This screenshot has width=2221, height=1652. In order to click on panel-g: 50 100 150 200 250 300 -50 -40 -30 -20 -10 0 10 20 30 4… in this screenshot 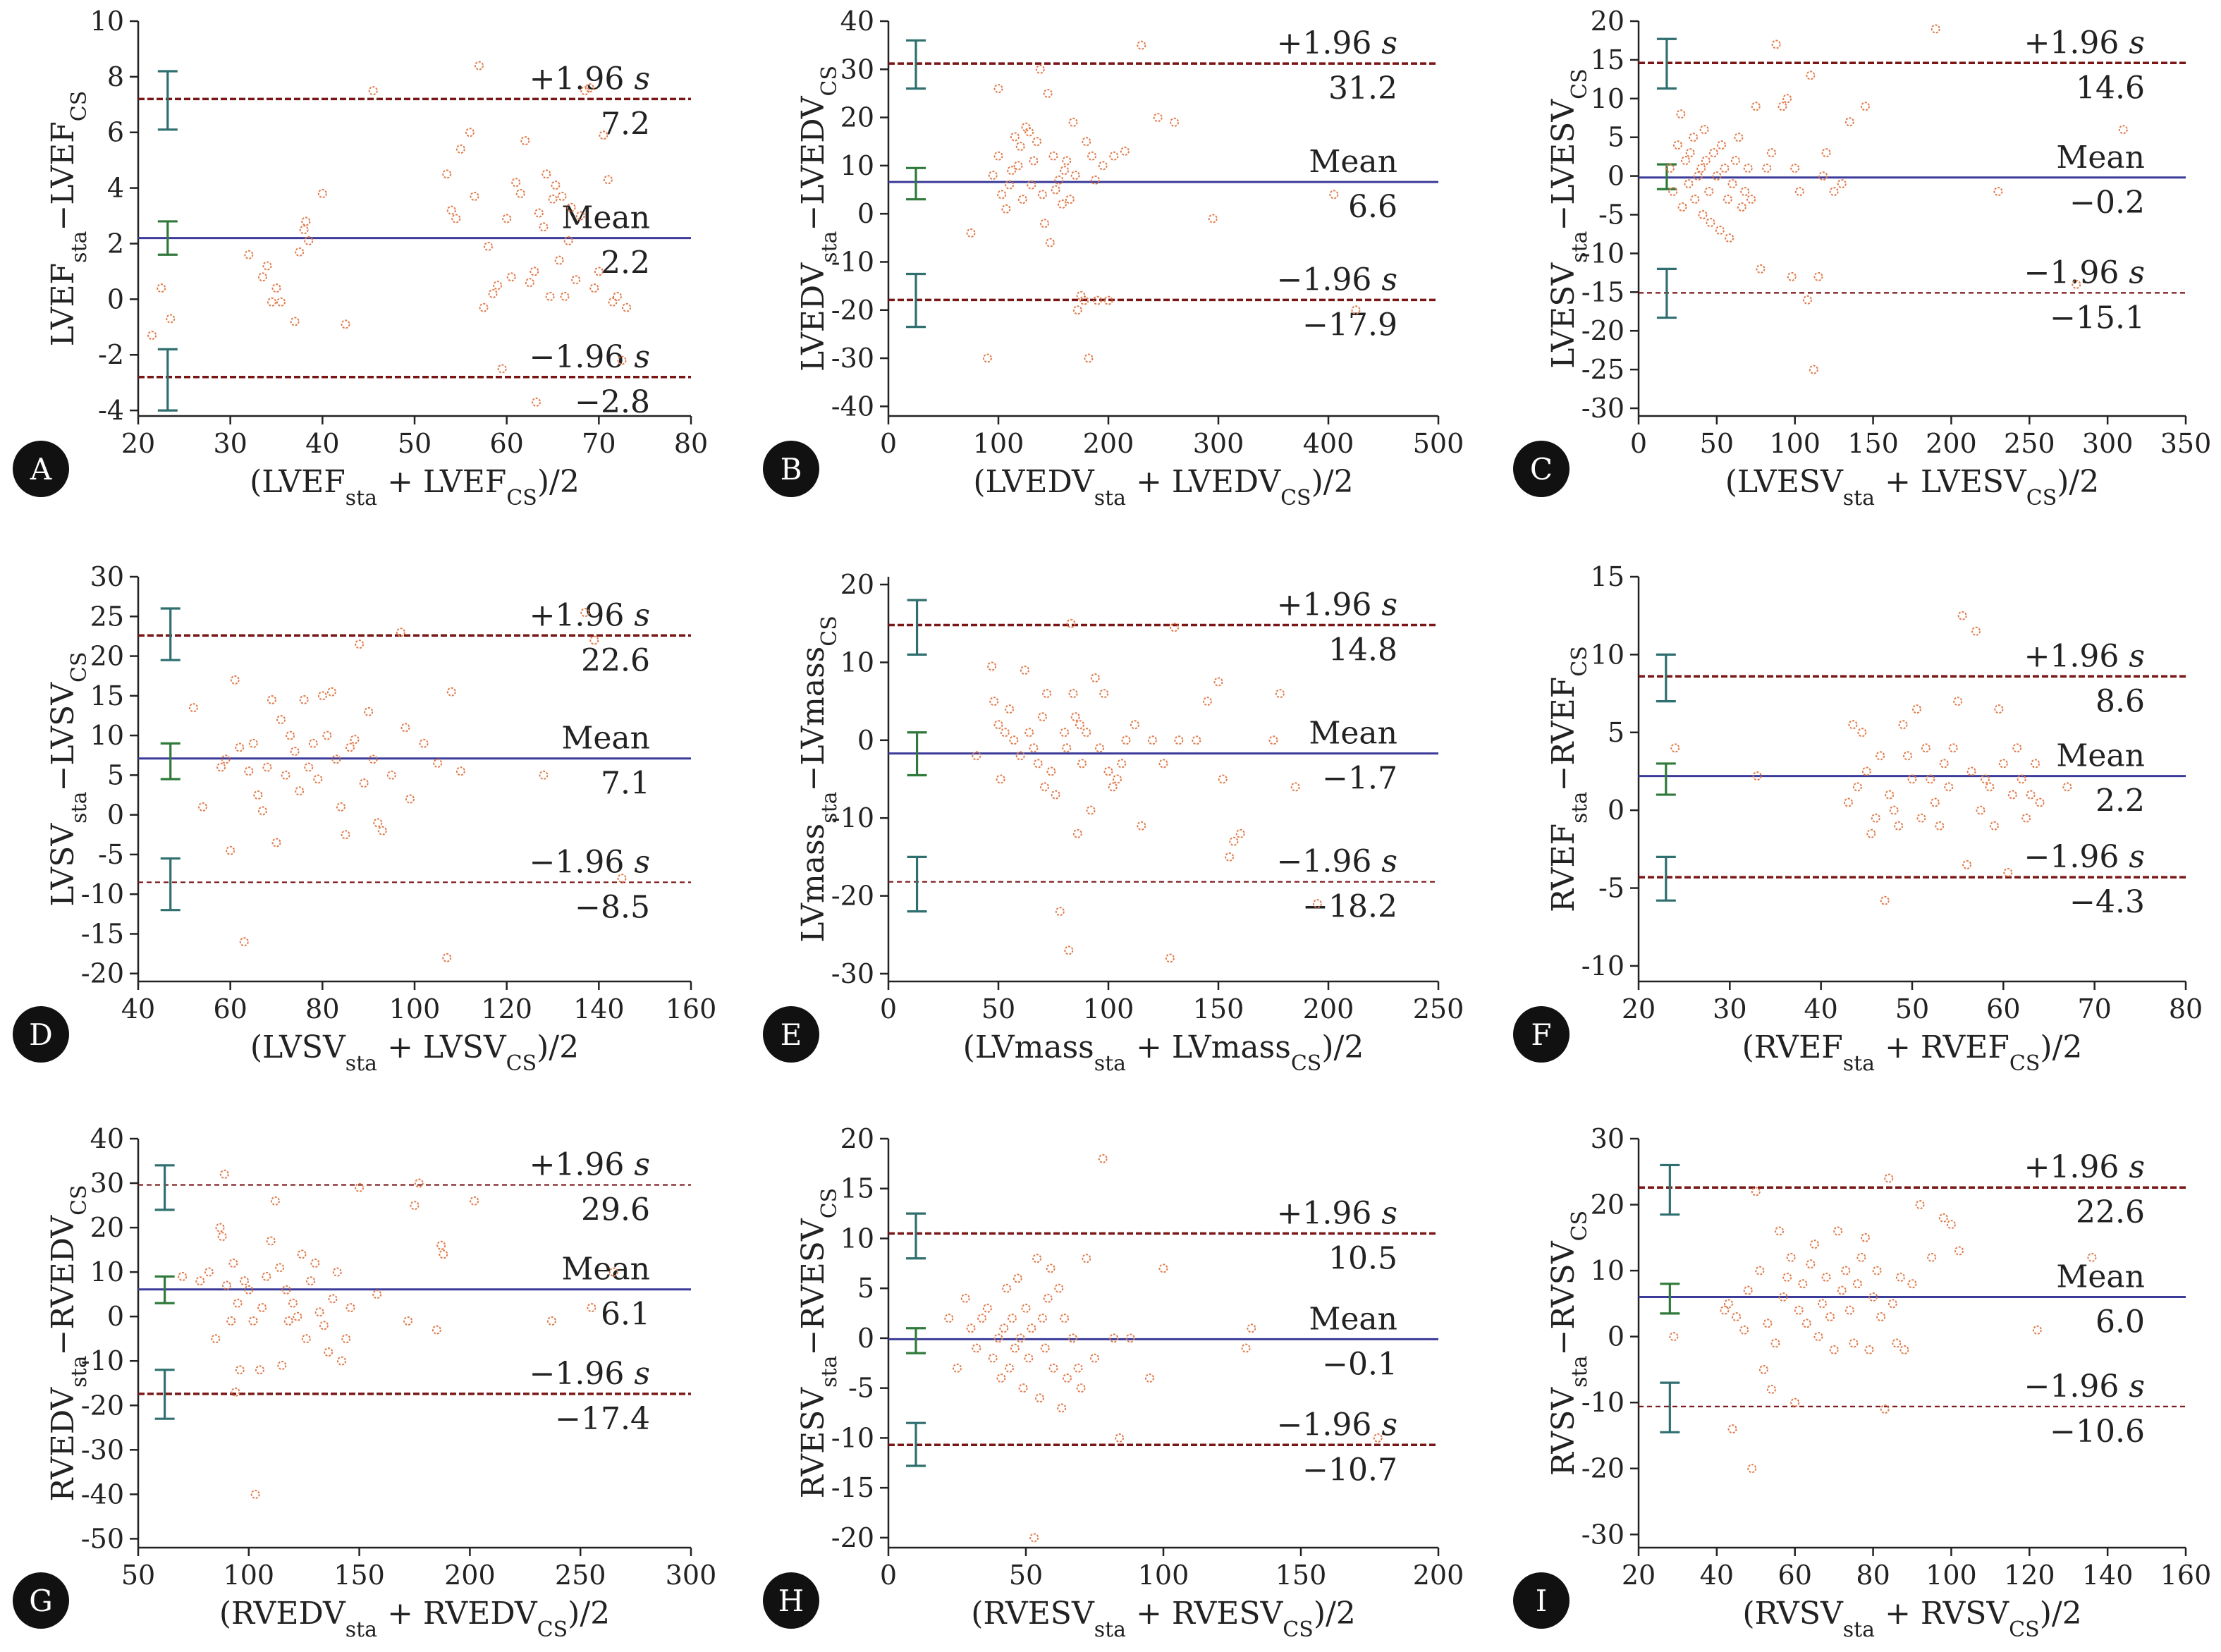, I will do `click(364, 1383)`.